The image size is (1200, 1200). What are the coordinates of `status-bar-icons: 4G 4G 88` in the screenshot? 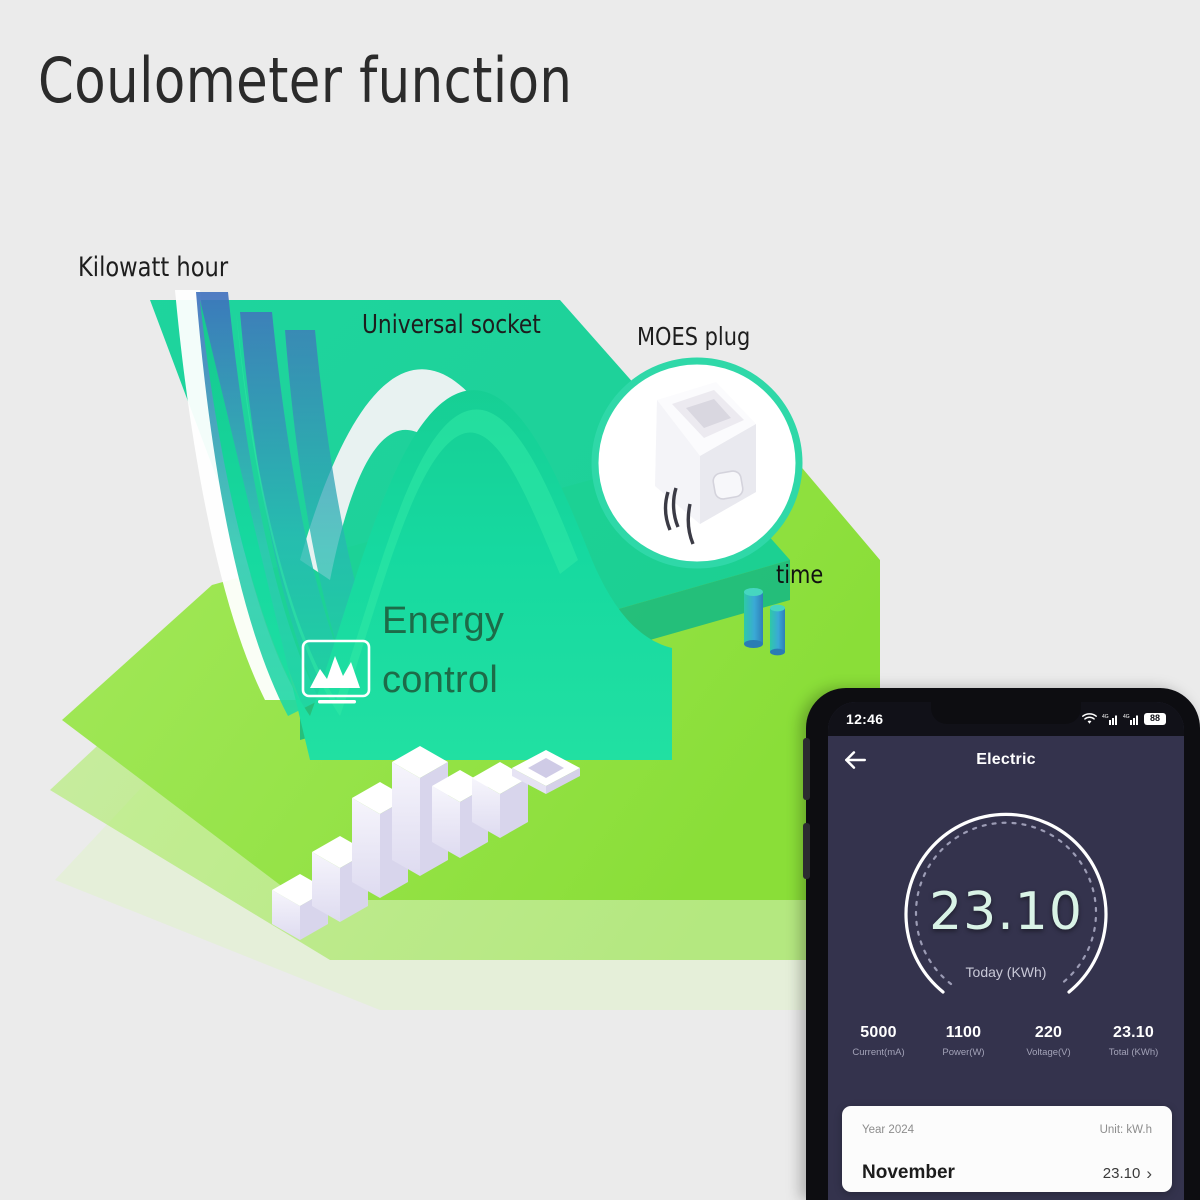 It's located at (1124, 719).